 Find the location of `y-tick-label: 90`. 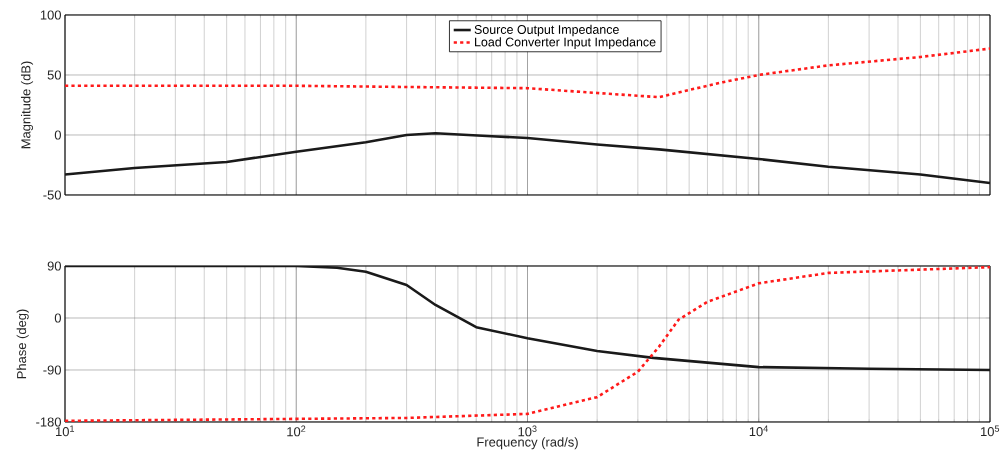

y-tick-label: 90 is located at coordinates (54, 266).